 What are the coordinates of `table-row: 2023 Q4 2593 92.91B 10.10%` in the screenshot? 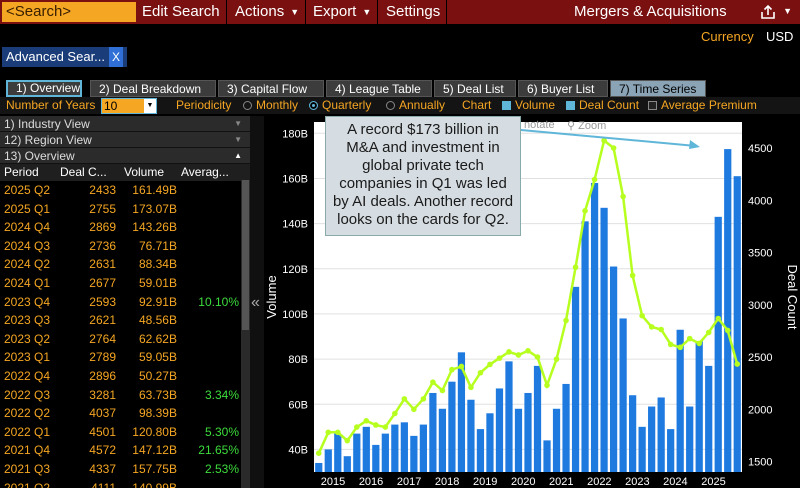 It's located at (125, 302).